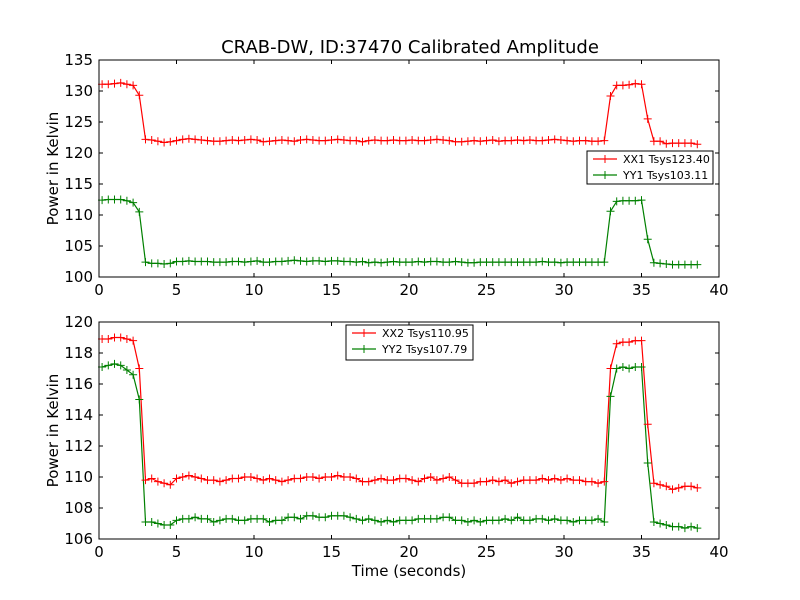  I want to click on y-tick-label: 110, so click(78, 215).